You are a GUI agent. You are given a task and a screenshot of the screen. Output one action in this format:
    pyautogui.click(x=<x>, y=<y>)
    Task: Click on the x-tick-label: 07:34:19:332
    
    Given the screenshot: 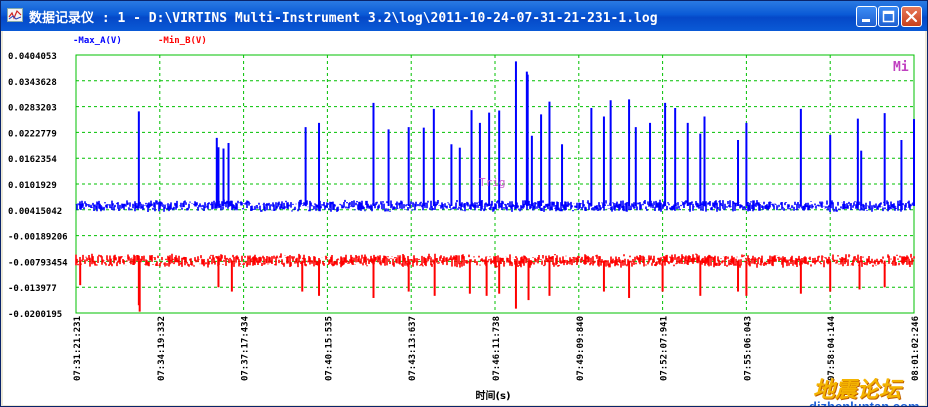 What is the action you would take?
    pyautogui.click(x=162, y=348)
    